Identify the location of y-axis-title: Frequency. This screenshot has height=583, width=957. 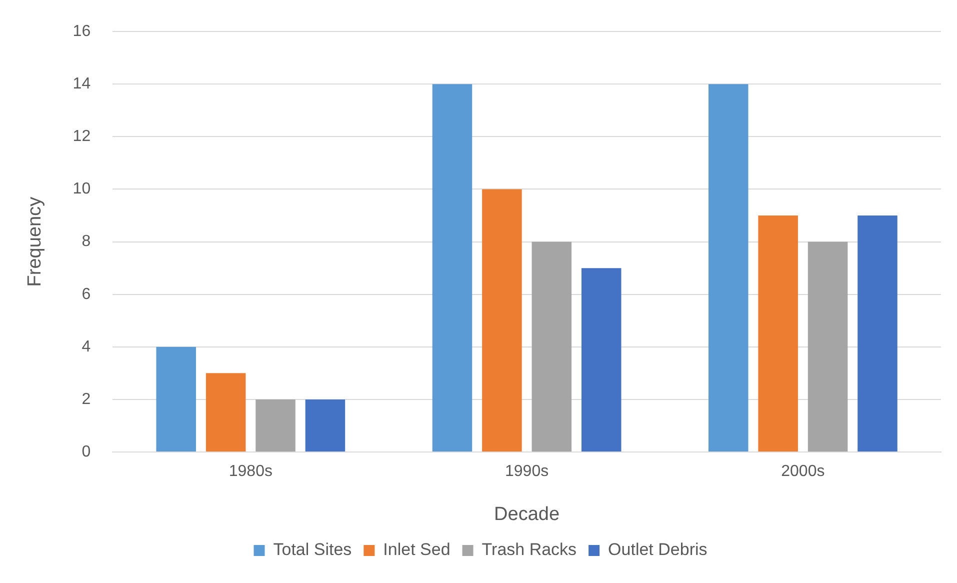
(35, 241).